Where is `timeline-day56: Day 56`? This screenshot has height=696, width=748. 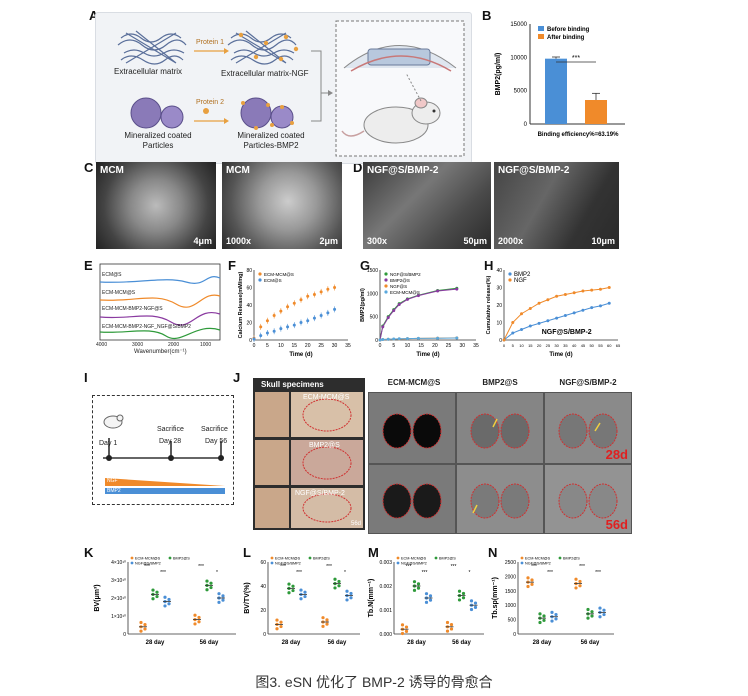 timeline-day56: Day 56 is located at coordinates (216, 441).